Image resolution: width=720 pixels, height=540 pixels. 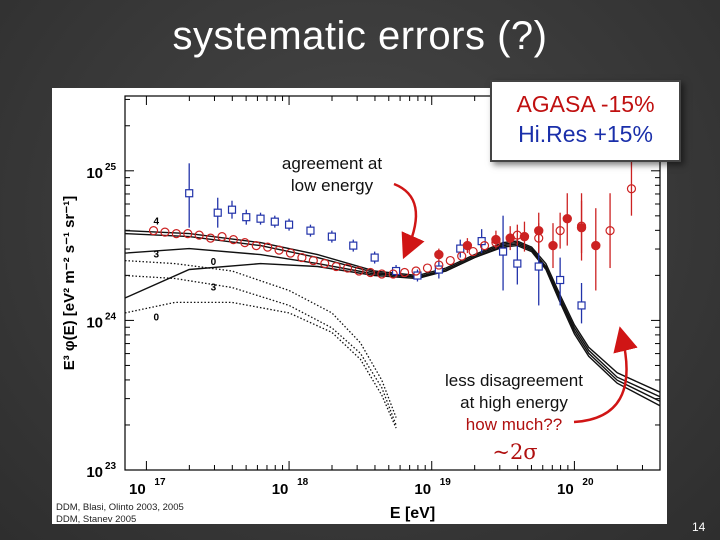 What do you see at coordinates (514, 380) in the screenshot?
I see `high-annotation-line1: less disagreement` at bounding box center [514, 380].